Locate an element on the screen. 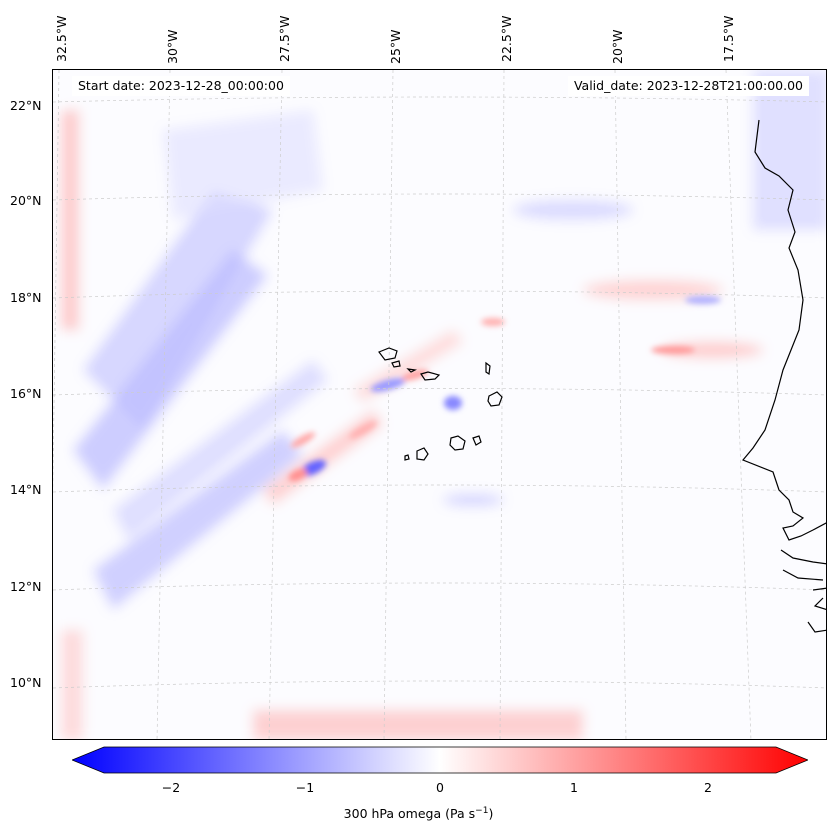  colorbar-tick-neg1: −1 is located at coordinates (305, 787).